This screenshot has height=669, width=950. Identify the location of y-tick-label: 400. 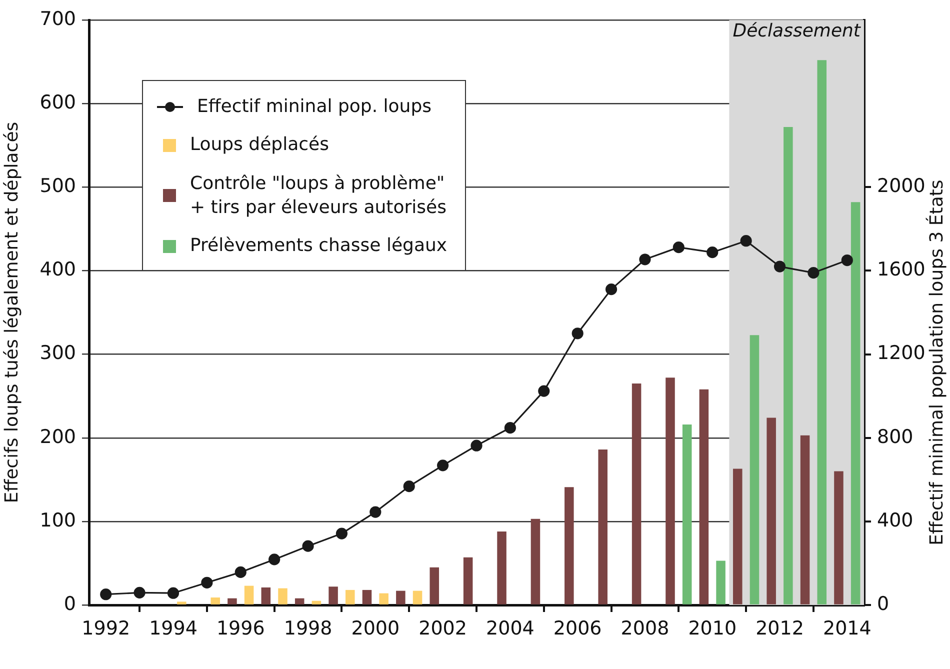
(58, 269).